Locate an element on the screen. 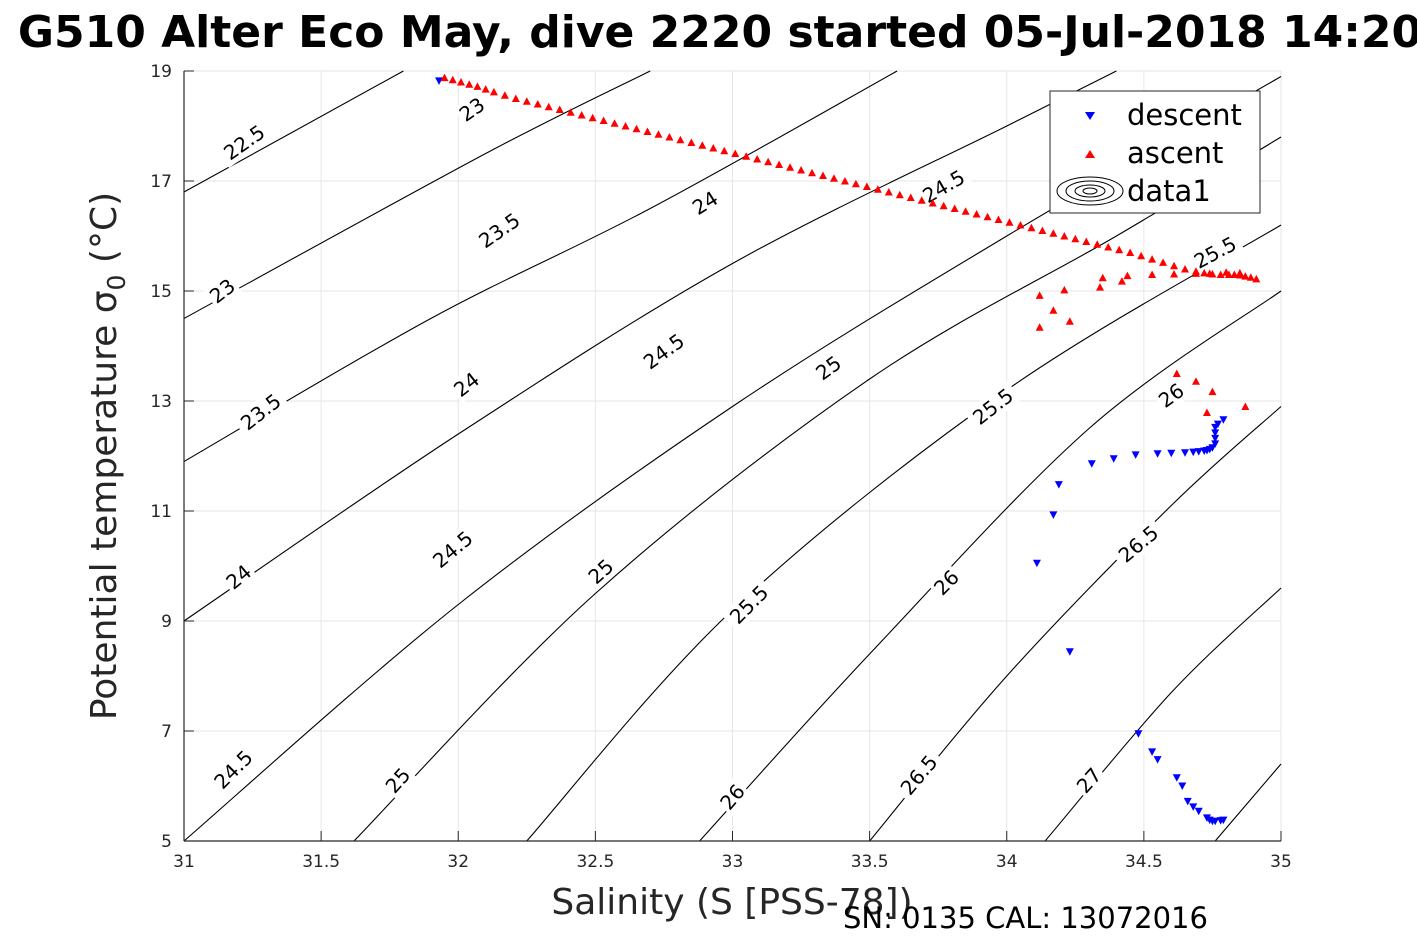 The height and width of the screenshot is (945, 1417). y-tick-label-0: 5 is located at coordinates (166, 842).